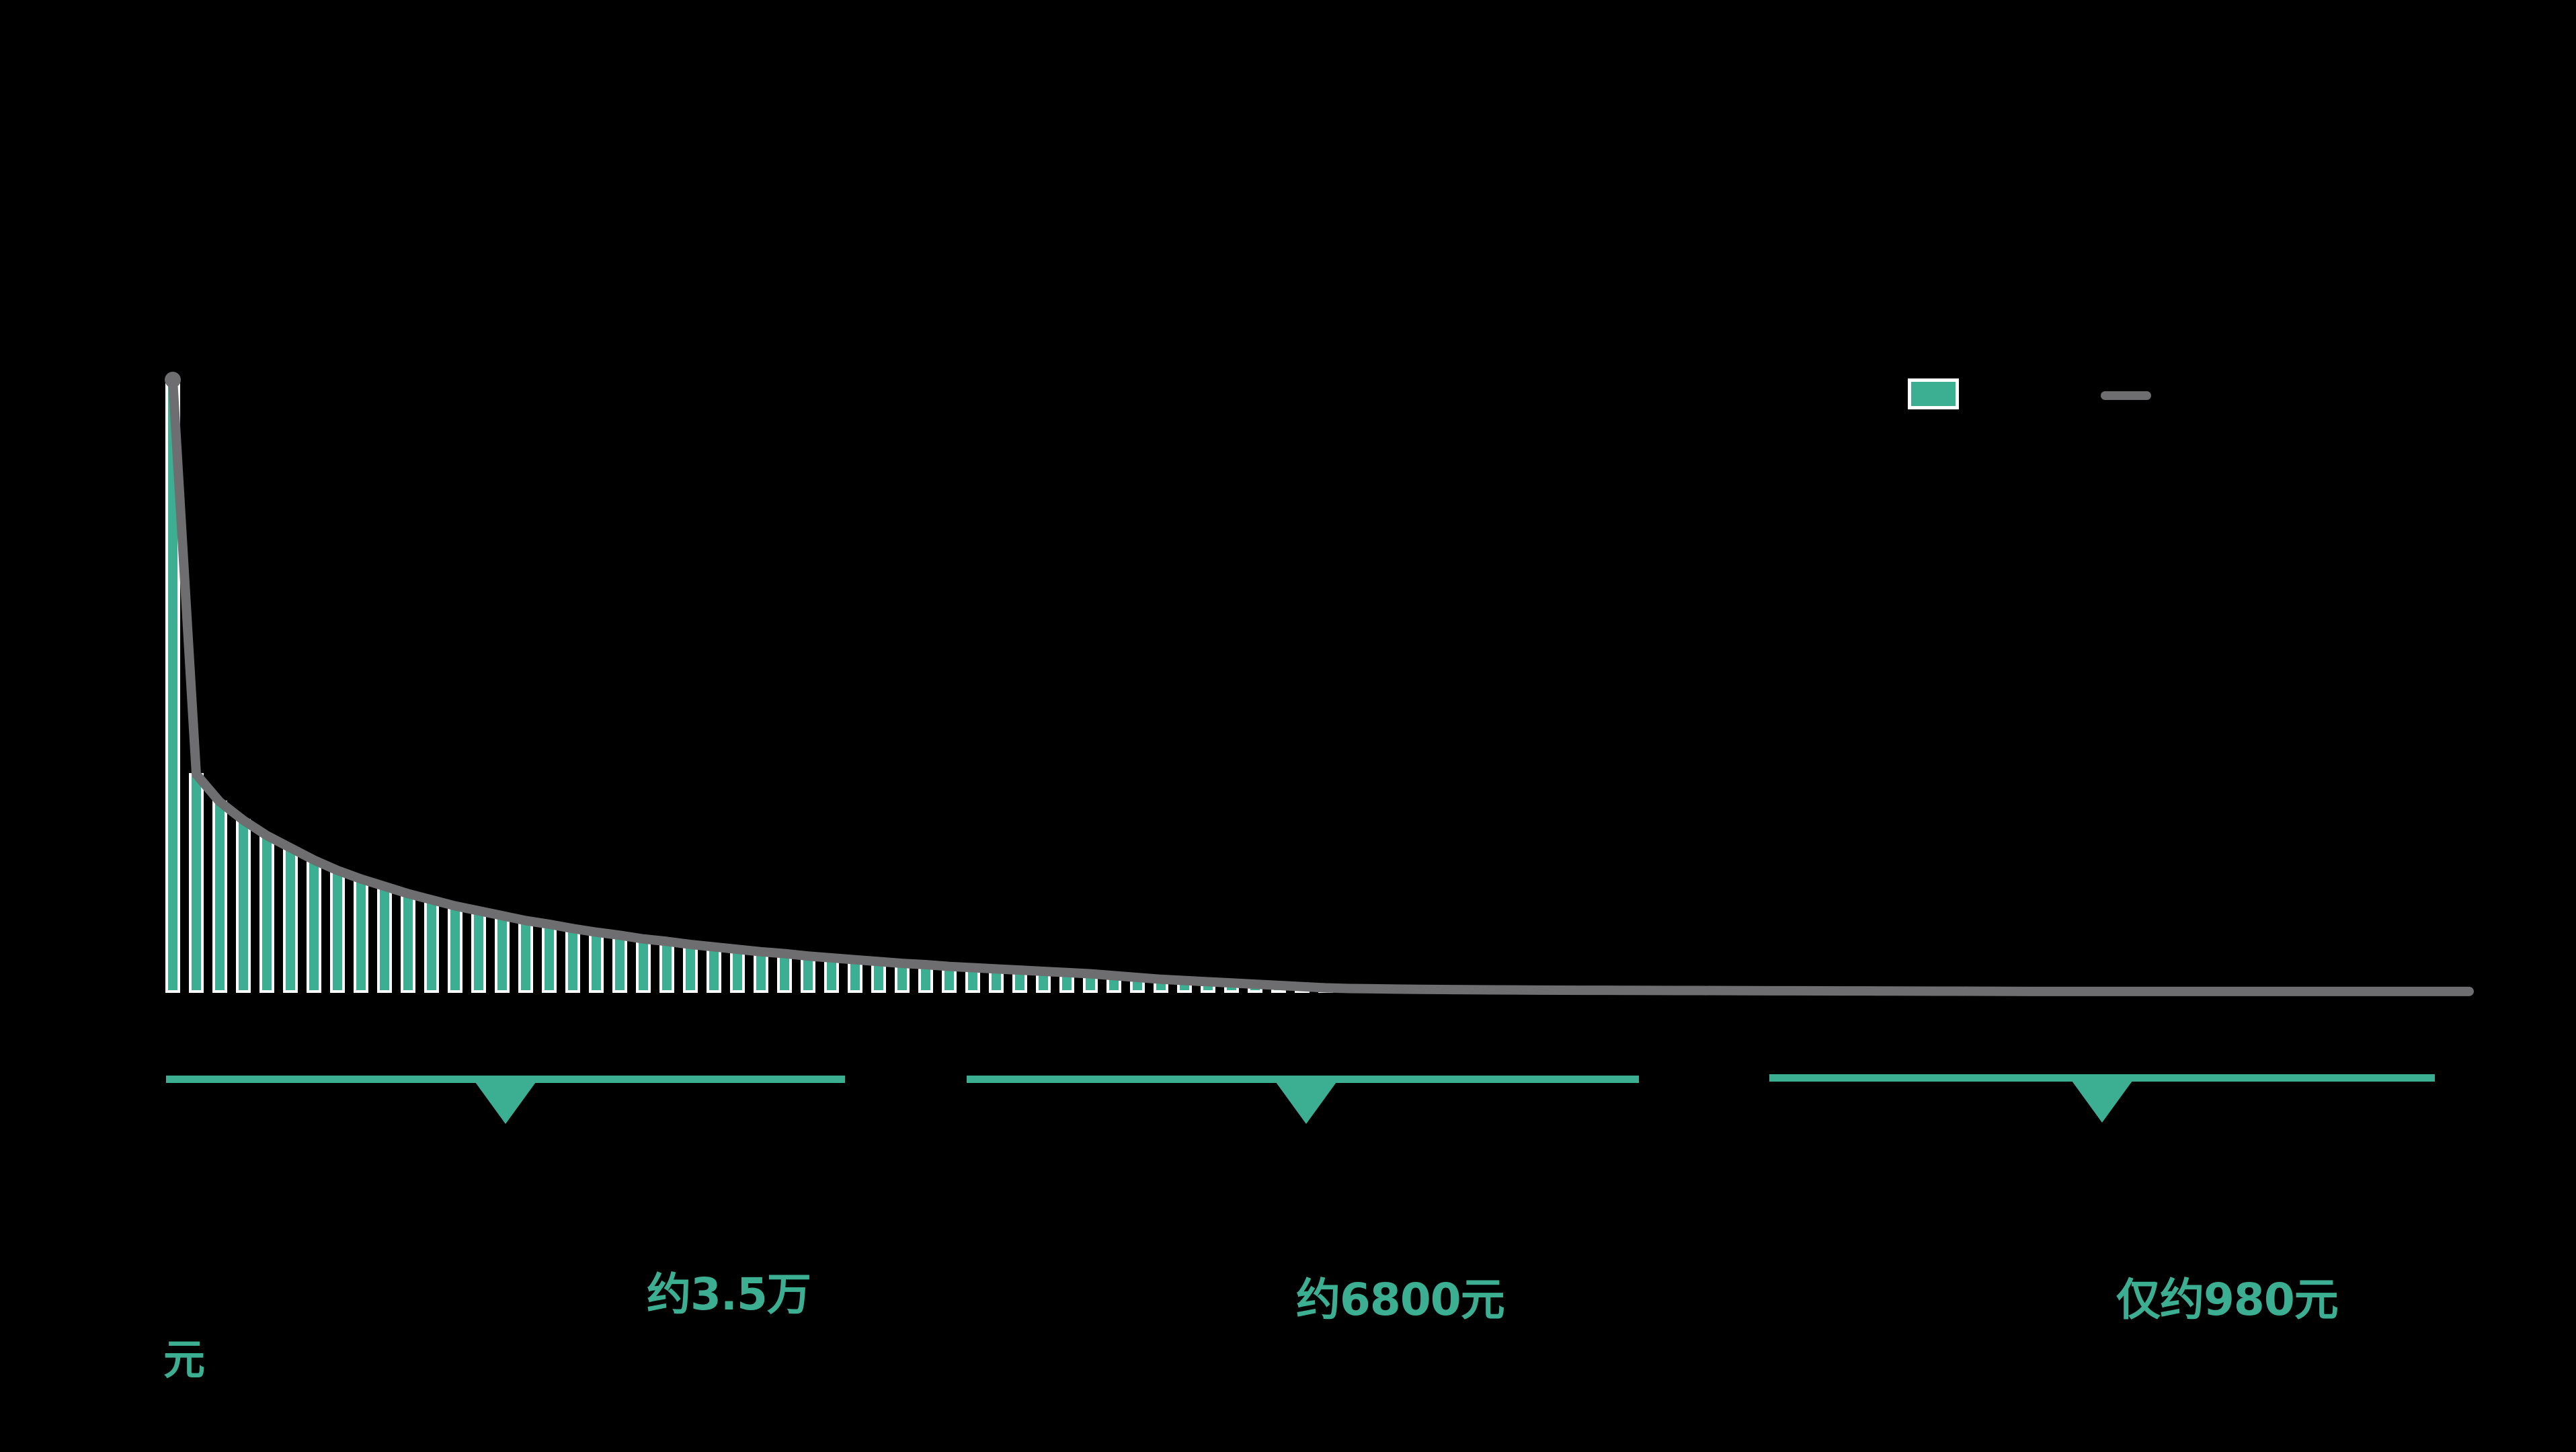 The width and height of the screenshot is (2576, 1452). What do you see at coordinates (1400, 1300) in the screenshot?
I see `annotation-label-segment-2: 约6800元` at bounding box center [1400, 1300].